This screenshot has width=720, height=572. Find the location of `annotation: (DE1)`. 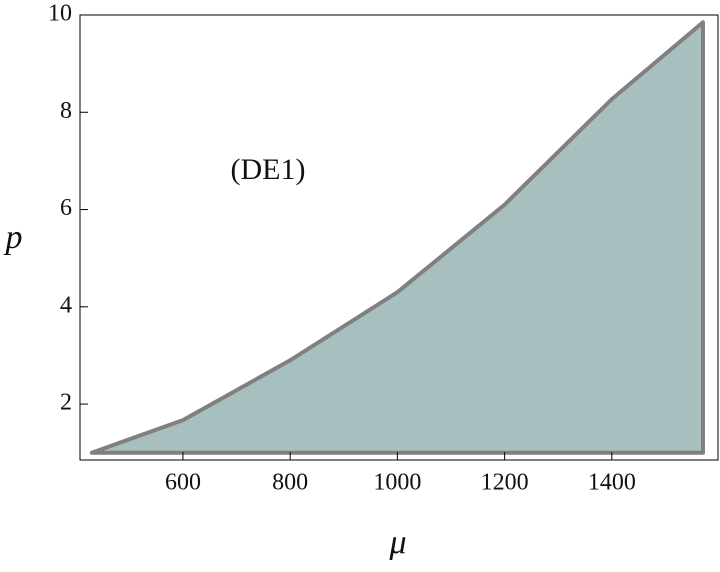

annotation: (DE1) is located at coordinates (268, 169).